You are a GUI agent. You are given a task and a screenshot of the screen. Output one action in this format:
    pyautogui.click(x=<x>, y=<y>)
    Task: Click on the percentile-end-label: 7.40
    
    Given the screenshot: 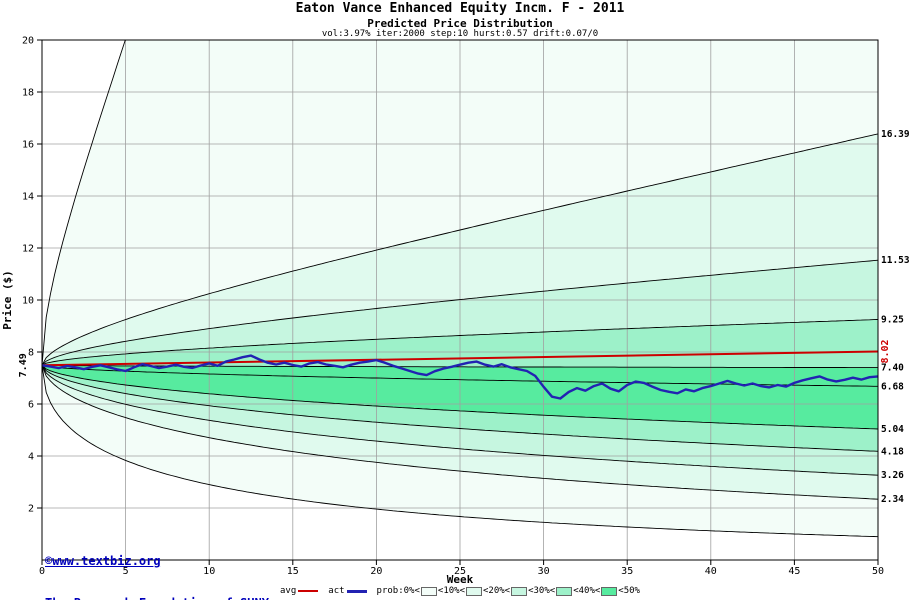 What is the action you would take?
    pyautogui.click(x=892, y=368)
    